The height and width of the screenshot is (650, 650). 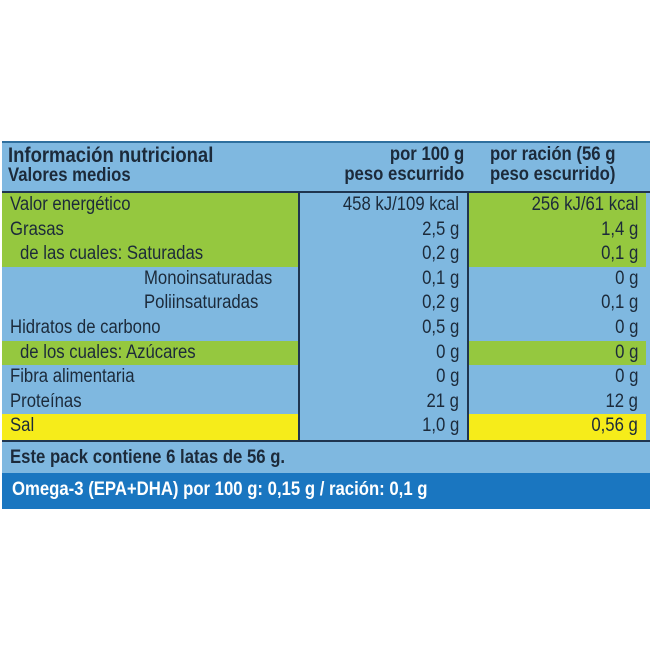 I want to click on value-per-100g: 0,1 g, so click(x=440, y=278).